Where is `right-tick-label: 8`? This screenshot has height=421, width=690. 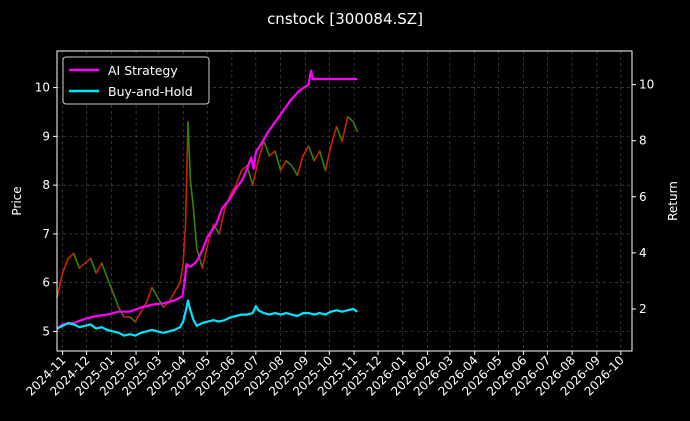 right-tick-label: 8 is located at coordinates (643, 141).